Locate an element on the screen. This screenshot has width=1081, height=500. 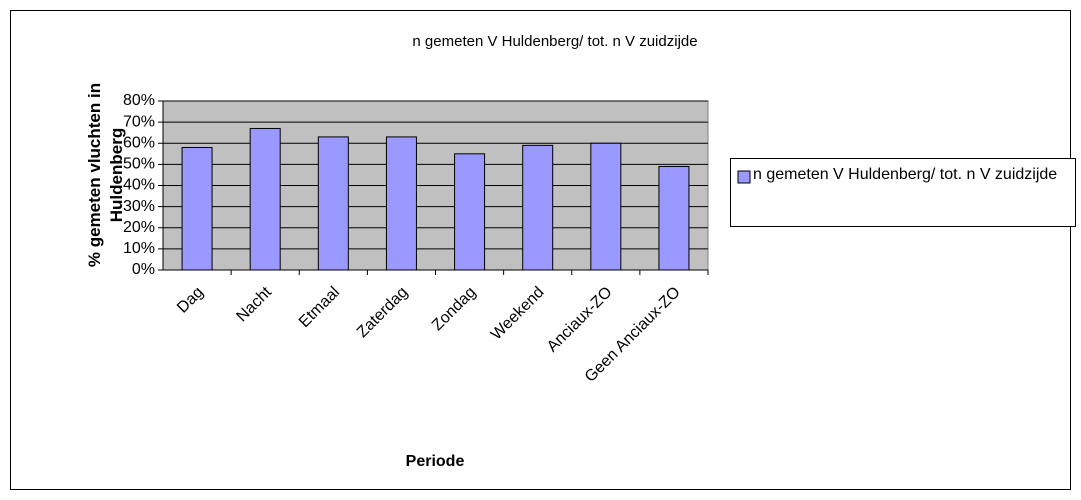
y-tick-label: 70% is located at coordinates (139, 121).